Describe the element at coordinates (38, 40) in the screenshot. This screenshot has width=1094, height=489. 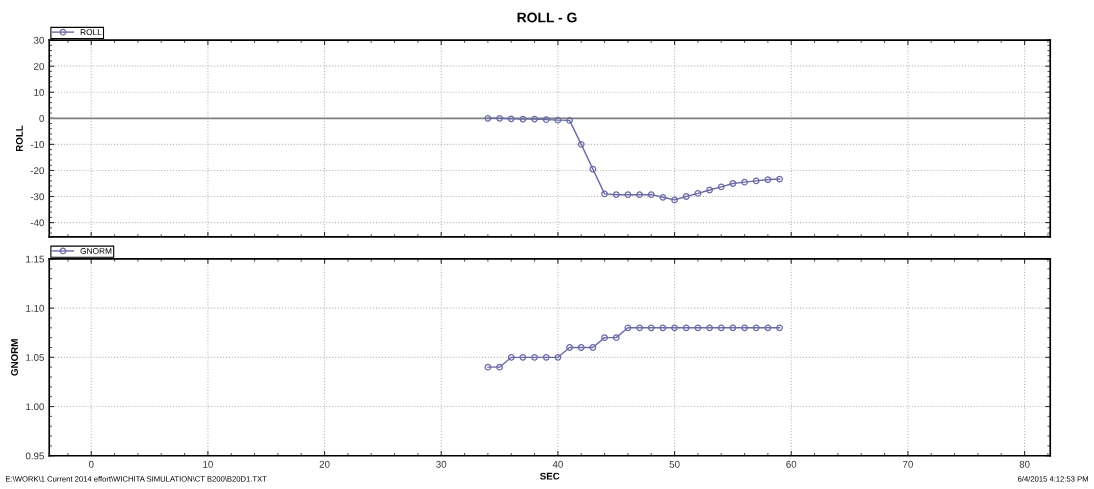
I see `y-tick-label: 30` at that location.